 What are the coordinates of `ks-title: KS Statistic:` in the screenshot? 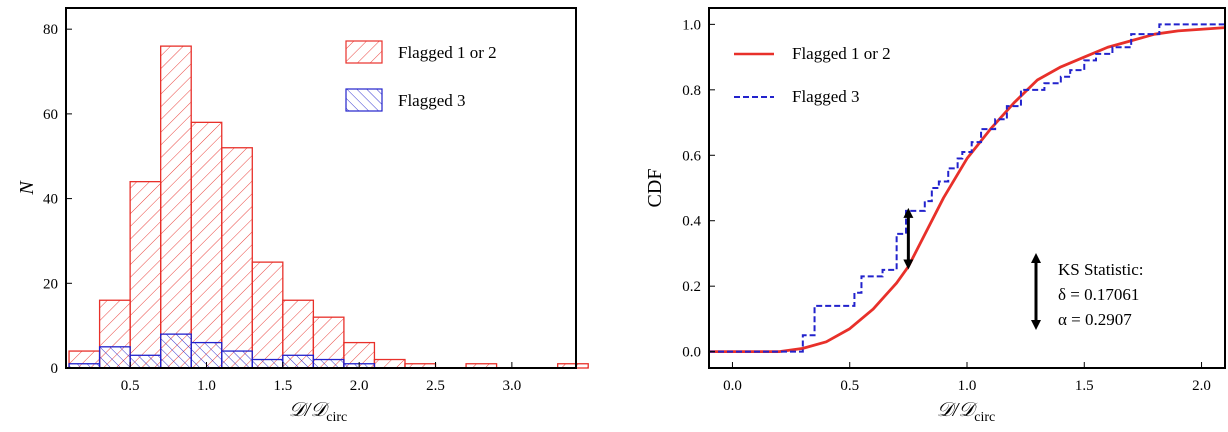 It's located at (1100, 269).